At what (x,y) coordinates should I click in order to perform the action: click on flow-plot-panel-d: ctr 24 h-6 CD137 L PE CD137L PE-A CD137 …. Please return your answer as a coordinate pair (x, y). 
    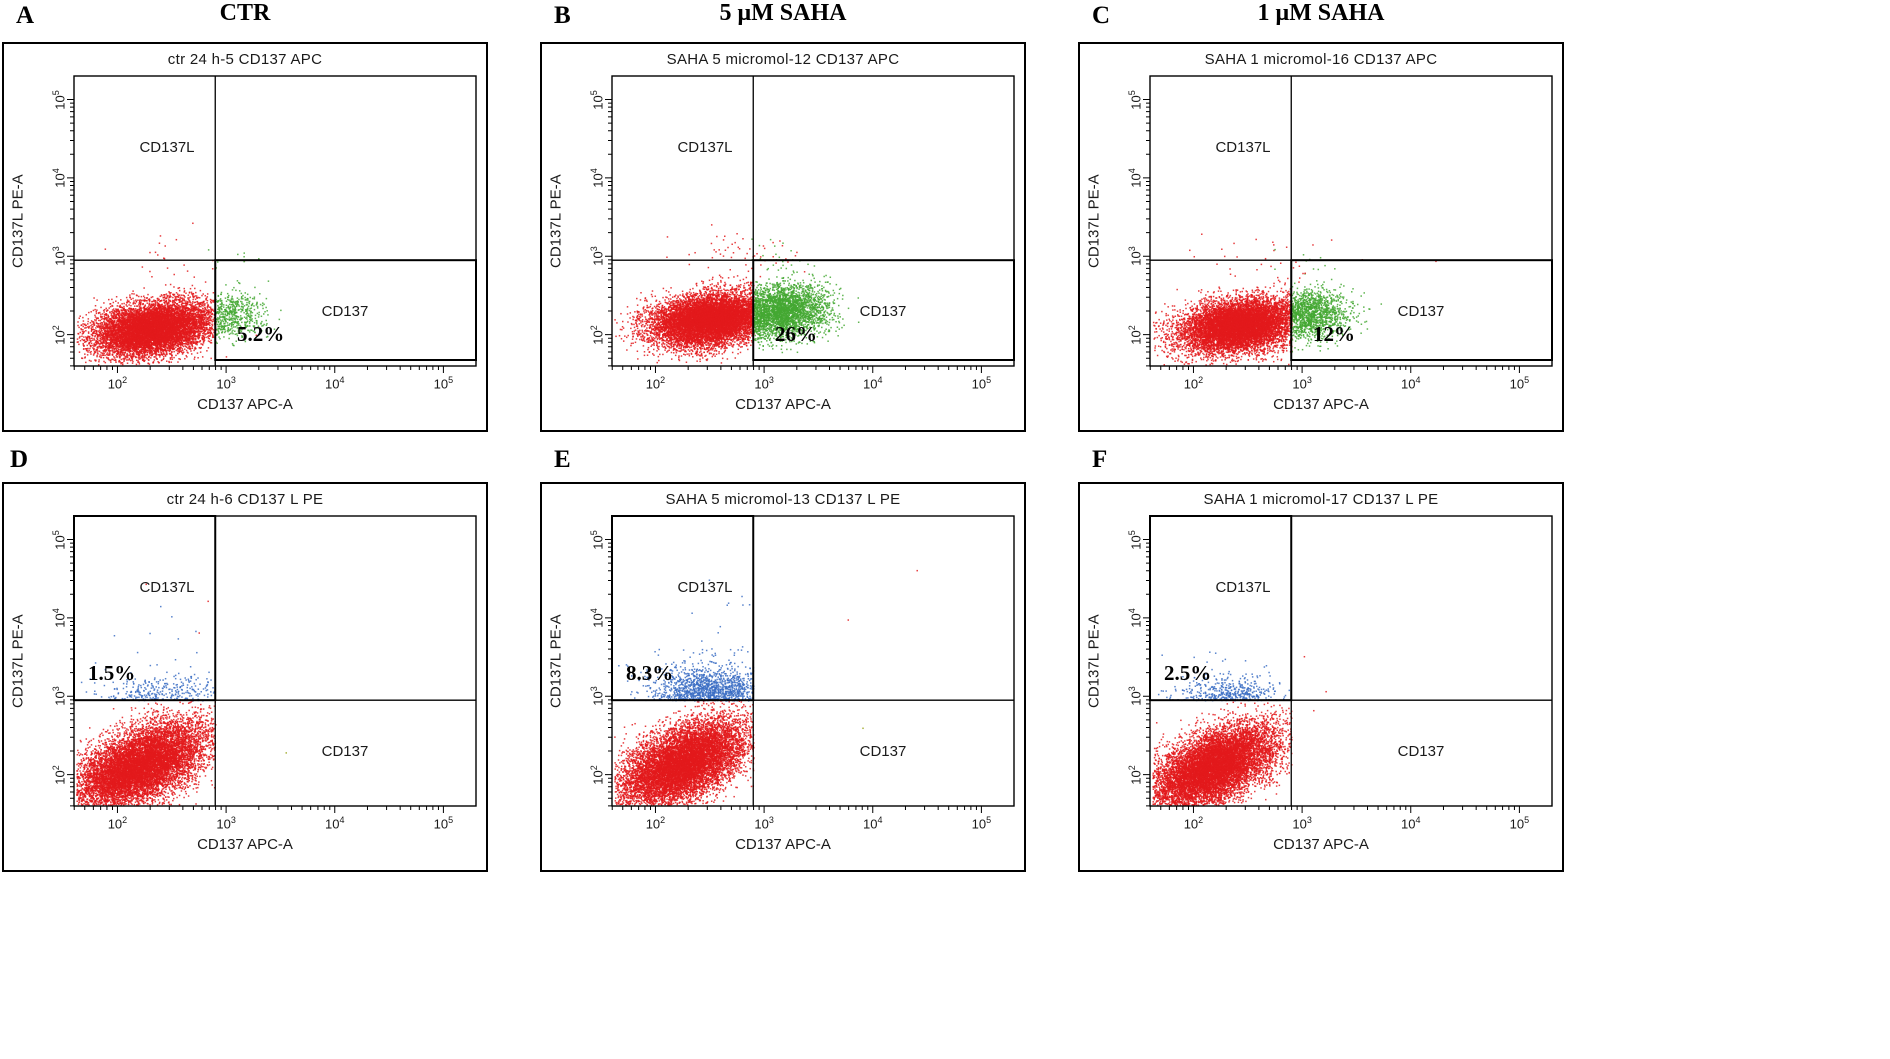
    Looking at the image, I should click on (245, 677).